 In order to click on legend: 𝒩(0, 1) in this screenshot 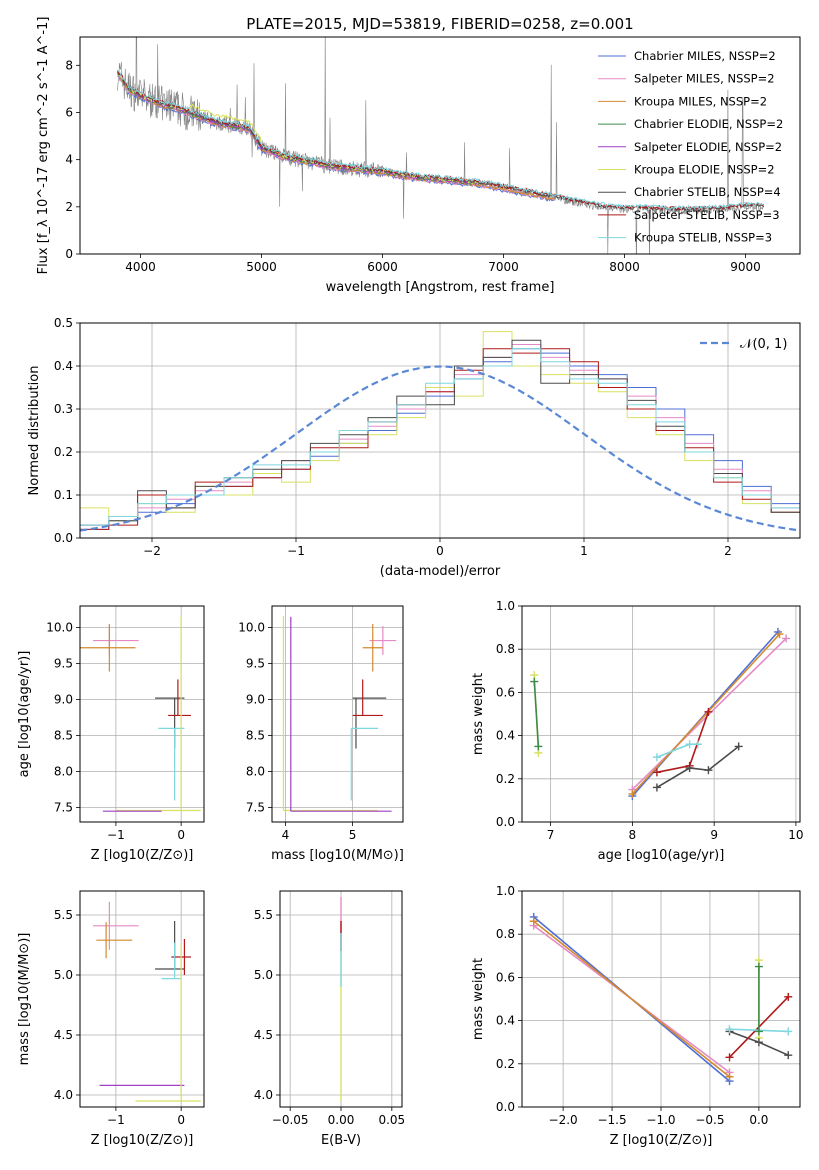, I will do `click(743, 344)`.